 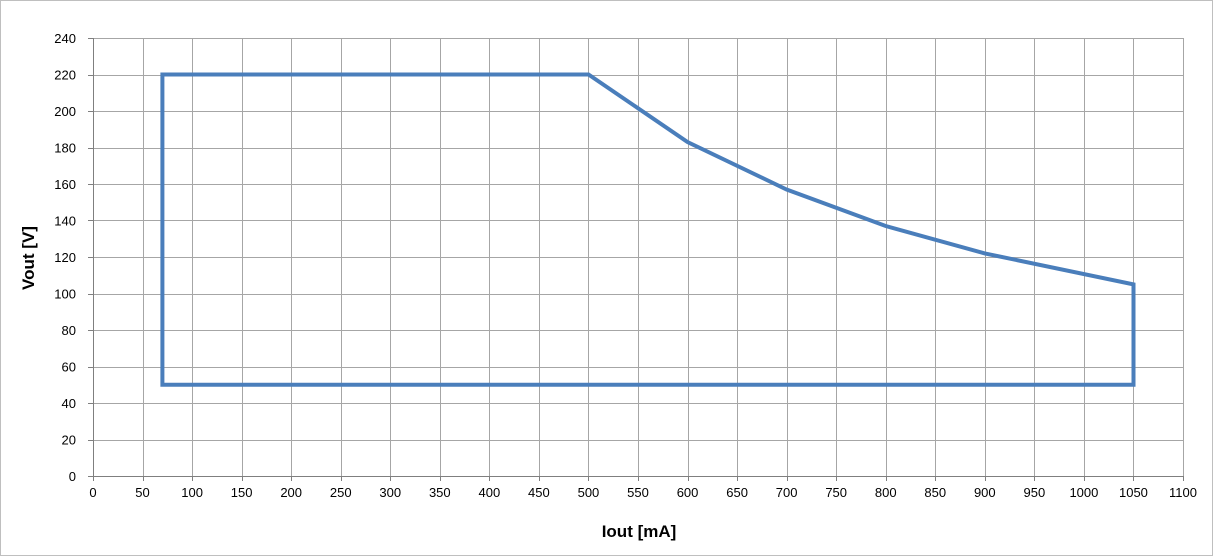 I want to click on y-tick-label: 220, so click(x=65, y=75).